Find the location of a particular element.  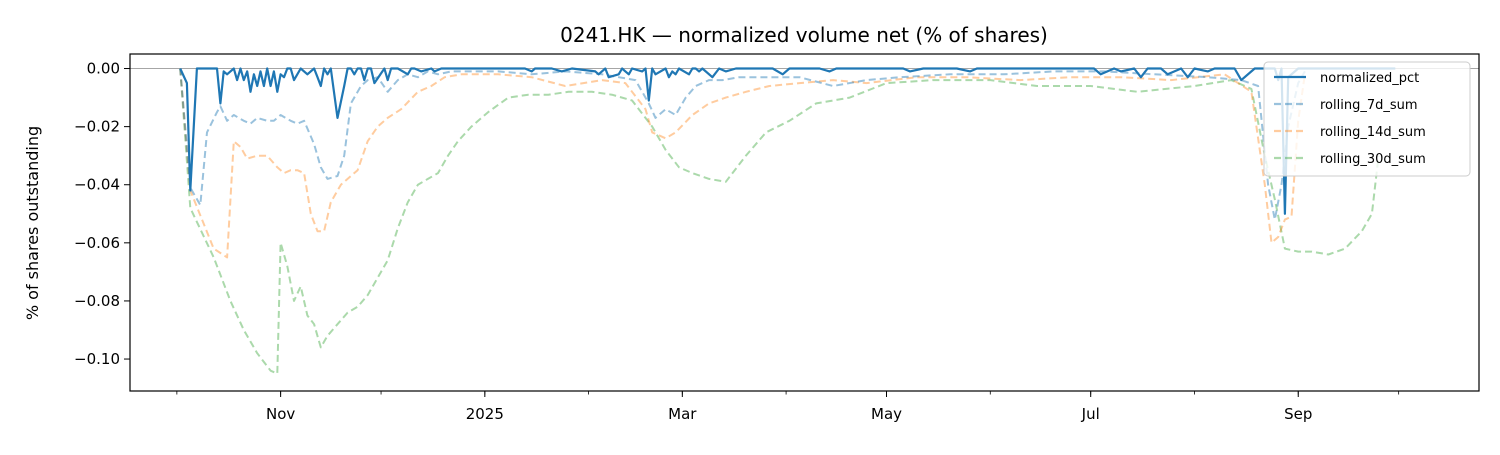

y-tick-label: −0.02 is located at coordinates (97, 127).